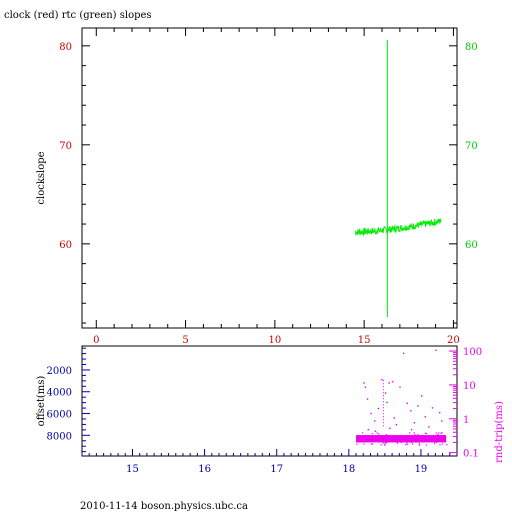 This screenshot has width=512, height=512. What do you see at coordinates (465, 403) in the screenshot?
I see `rndtrip-right-axis: 100 10 1 0.1` at bounding box center [465, 403].